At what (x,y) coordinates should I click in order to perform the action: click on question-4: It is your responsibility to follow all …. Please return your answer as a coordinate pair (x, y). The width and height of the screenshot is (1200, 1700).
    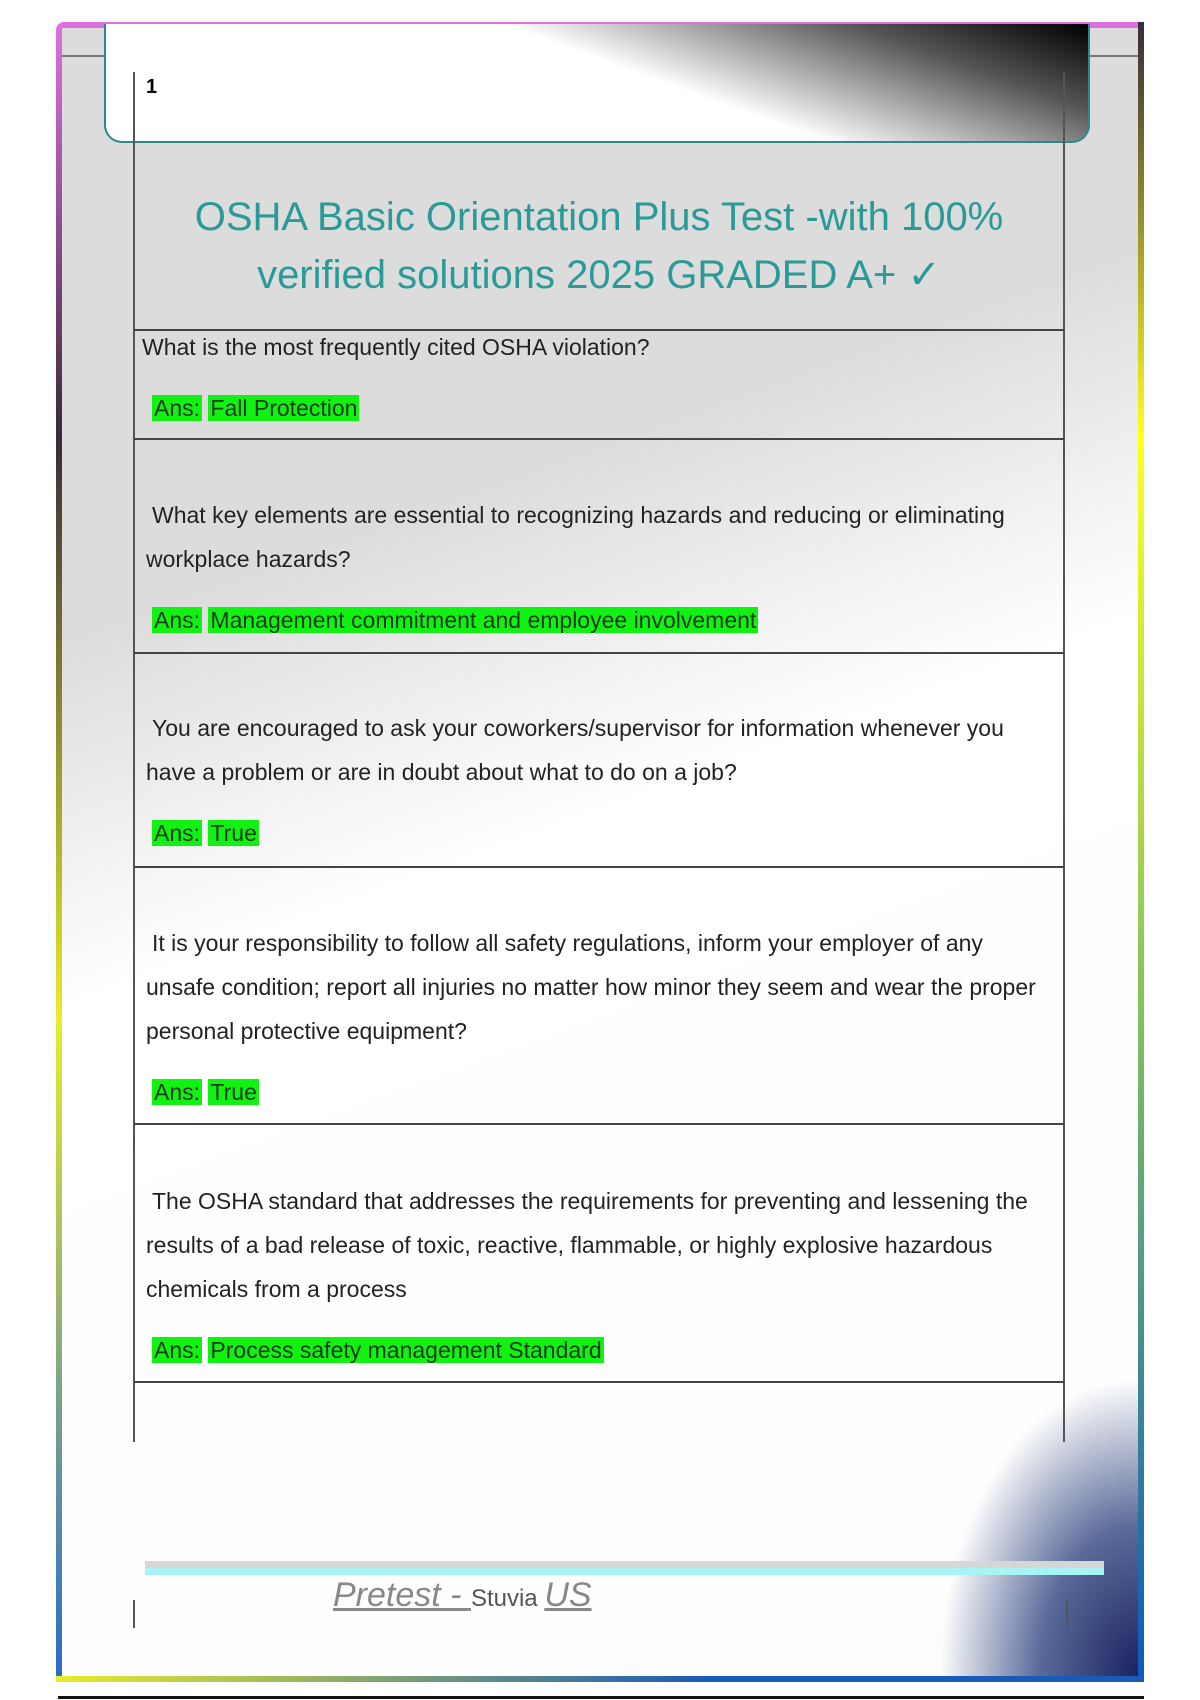
    Looking at the image, I should click on (591, 987).